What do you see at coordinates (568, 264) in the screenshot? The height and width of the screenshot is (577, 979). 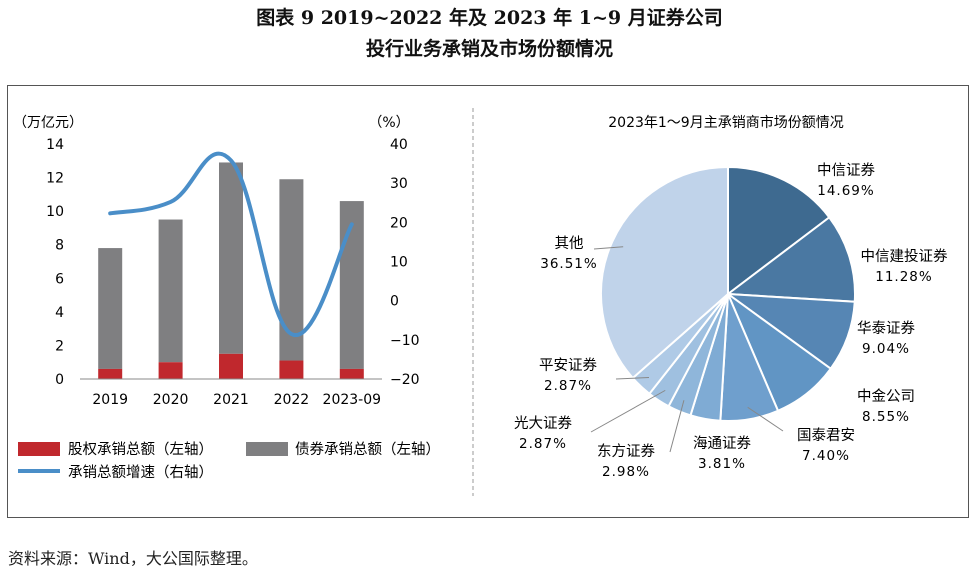 I see `pie-label-pct: 36.51%` at bounding box center [568, 264].